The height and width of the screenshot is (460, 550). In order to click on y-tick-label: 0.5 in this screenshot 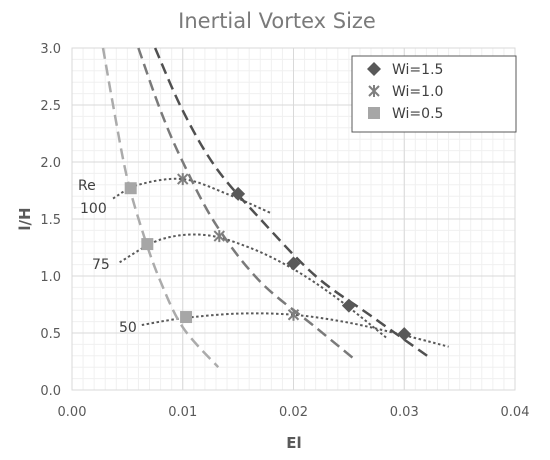, I will do `click(50, 334)`.